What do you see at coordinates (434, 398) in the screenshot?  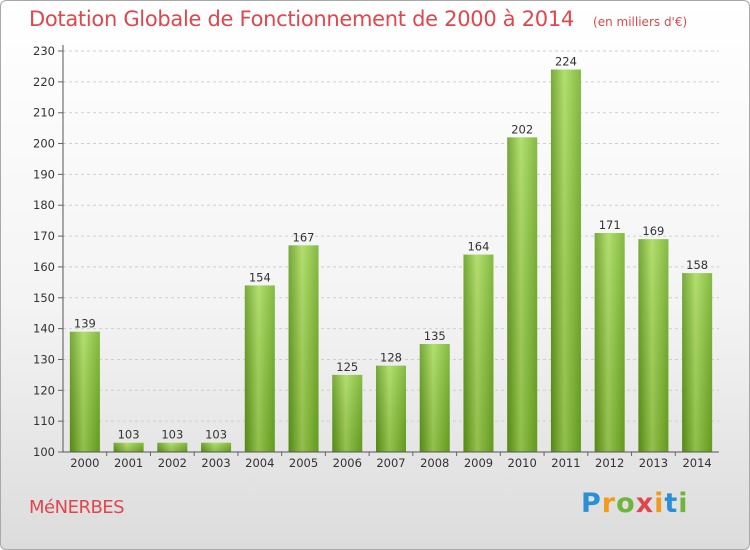 I see `bar-shade-2008` at bounding box center [434, 398].